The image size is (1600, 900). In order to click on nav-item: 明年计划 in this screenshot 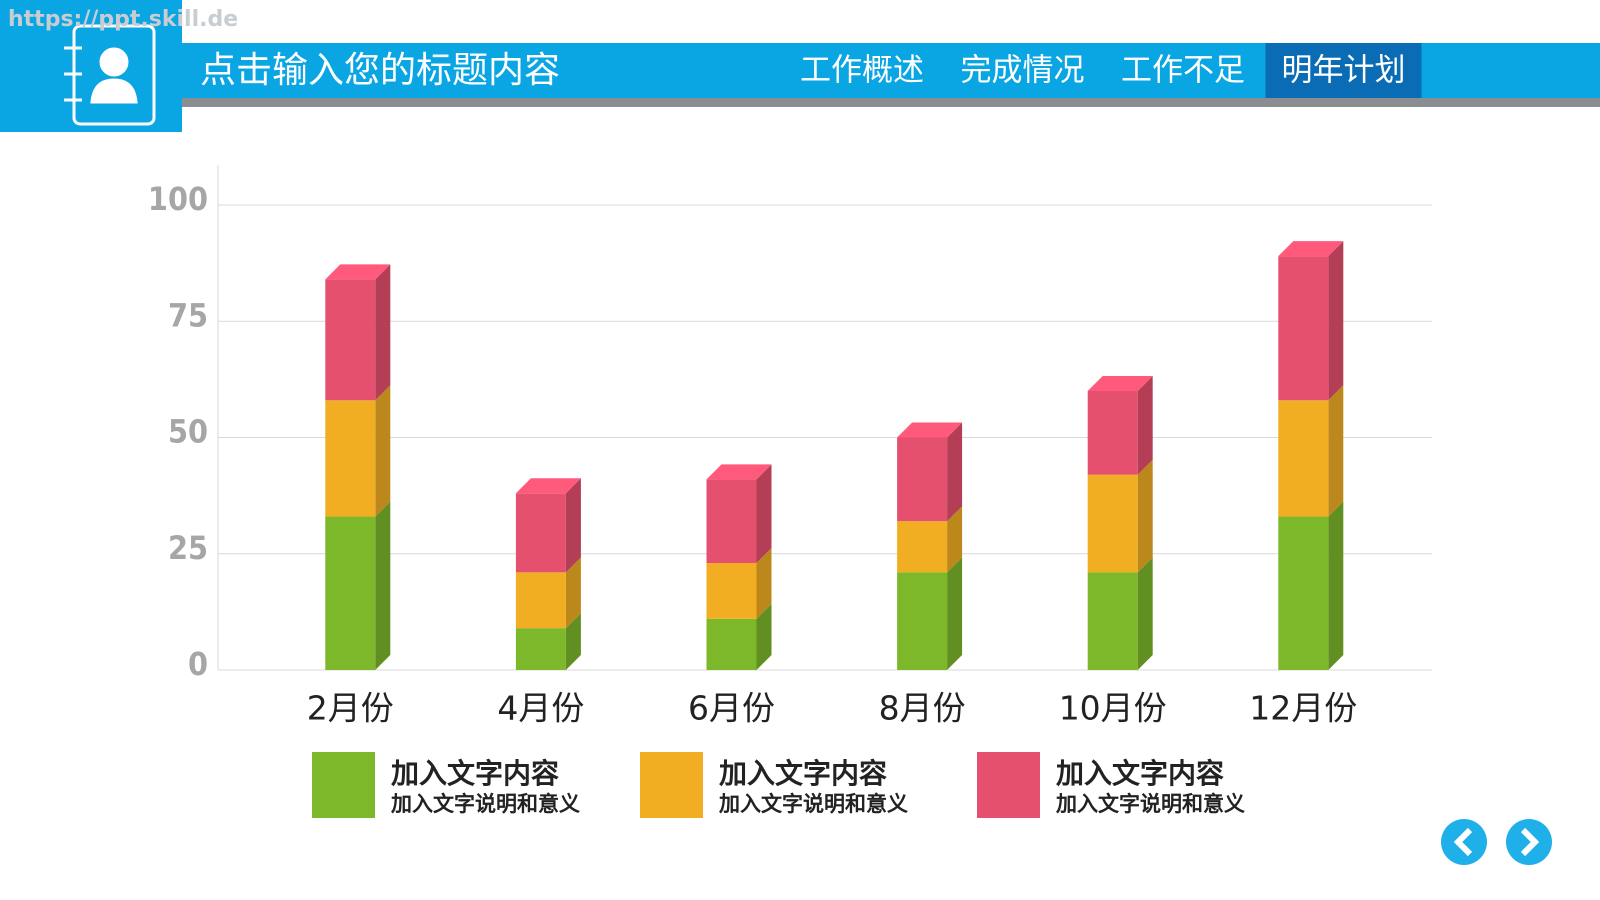, I will do `click(1343, 70)`.